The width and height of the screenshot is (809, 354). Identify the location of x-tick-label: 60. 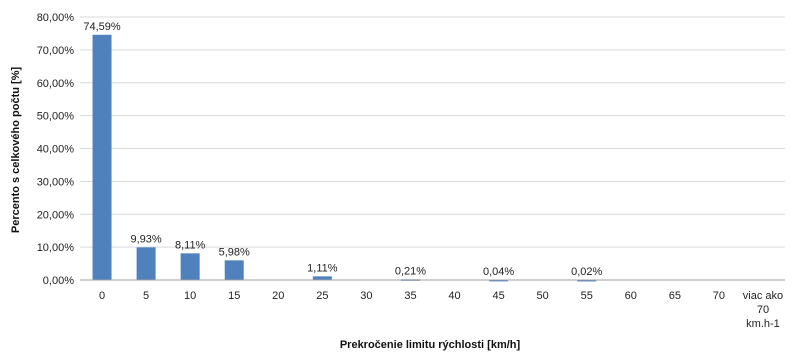
(631, 296).